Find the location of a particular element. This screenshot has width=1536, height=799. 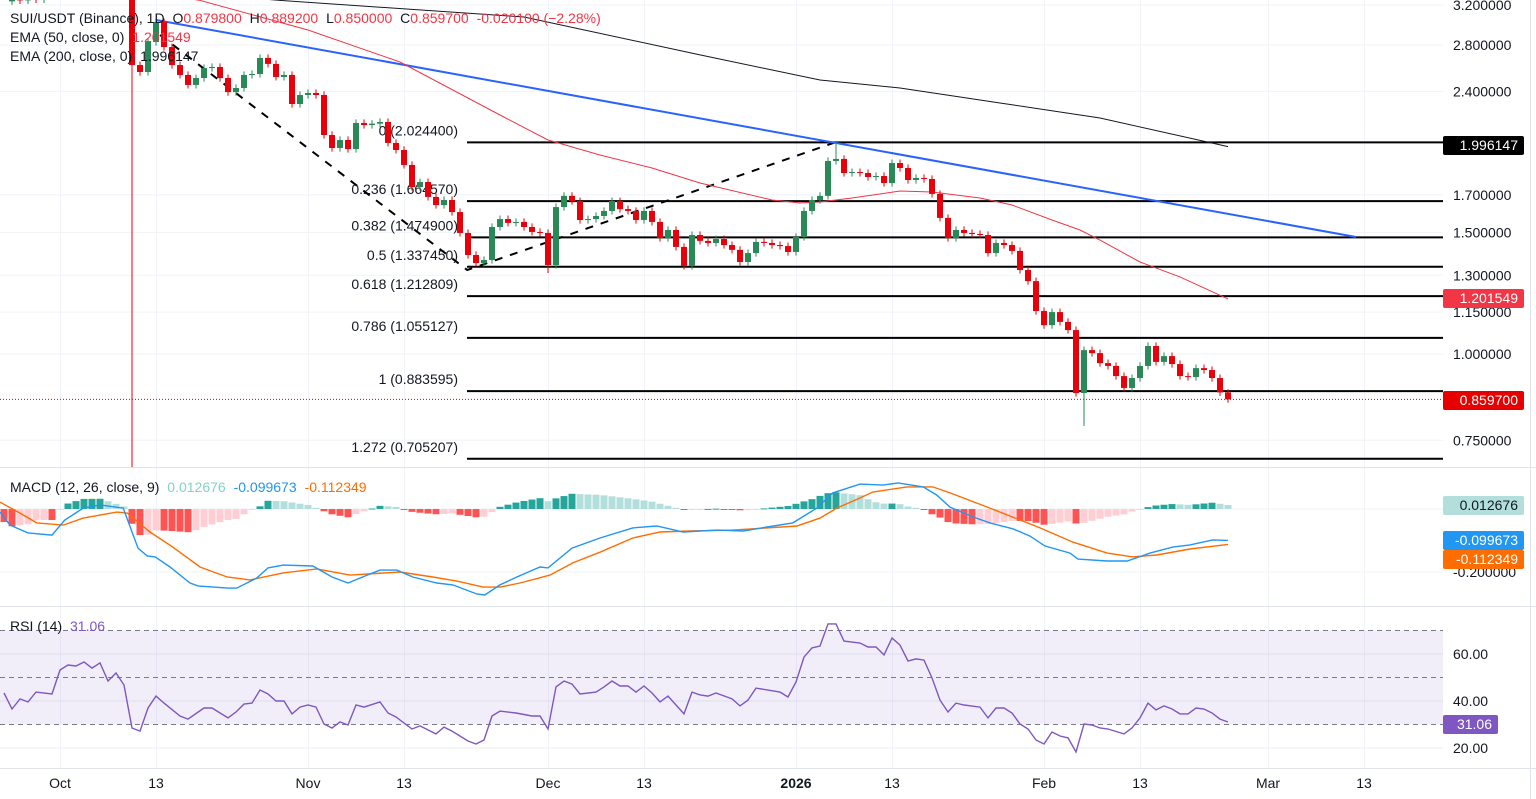

rsi-label: RSI (14) is located at coordinates (36, 626).